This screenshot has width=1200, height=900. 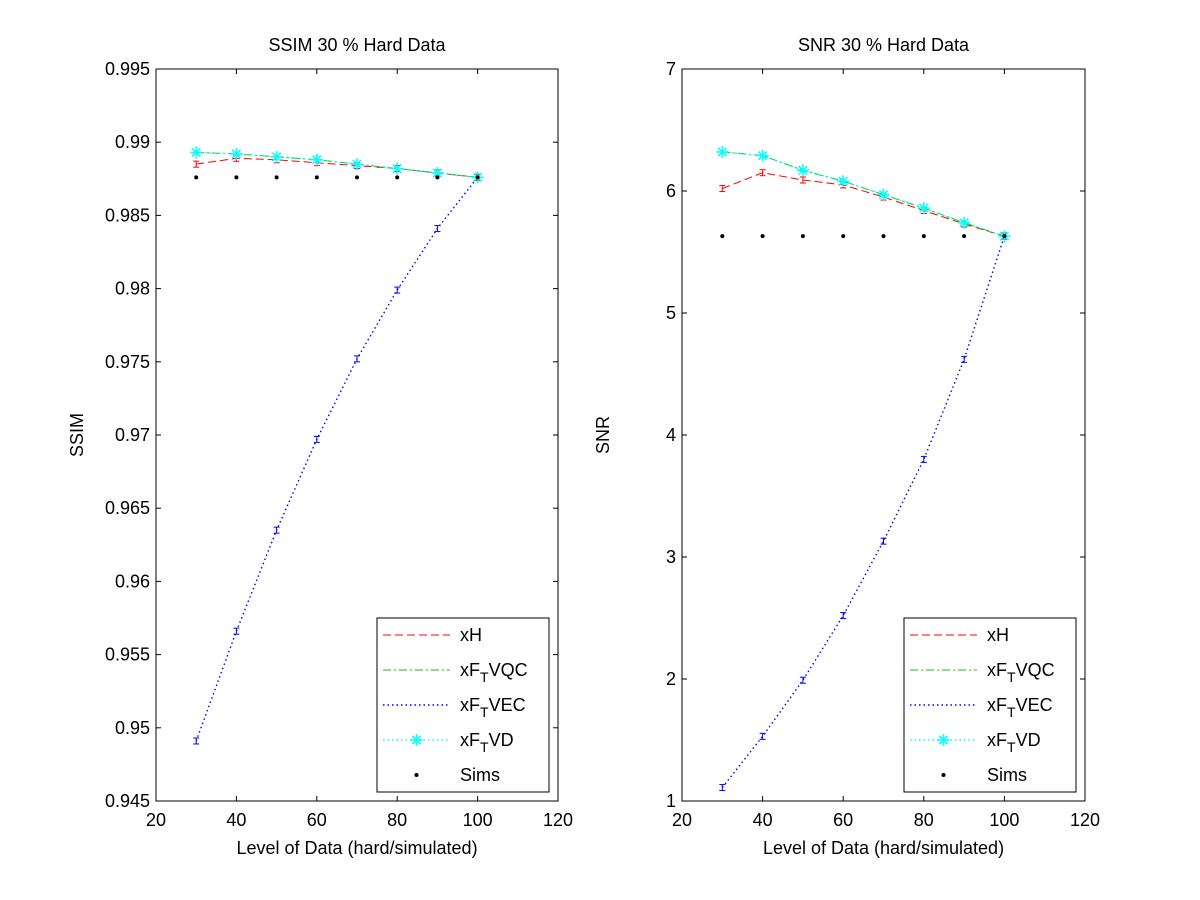 I want to click on snr-chart-title: SNR 30 % Hard Data, so click(x=884, y=45).